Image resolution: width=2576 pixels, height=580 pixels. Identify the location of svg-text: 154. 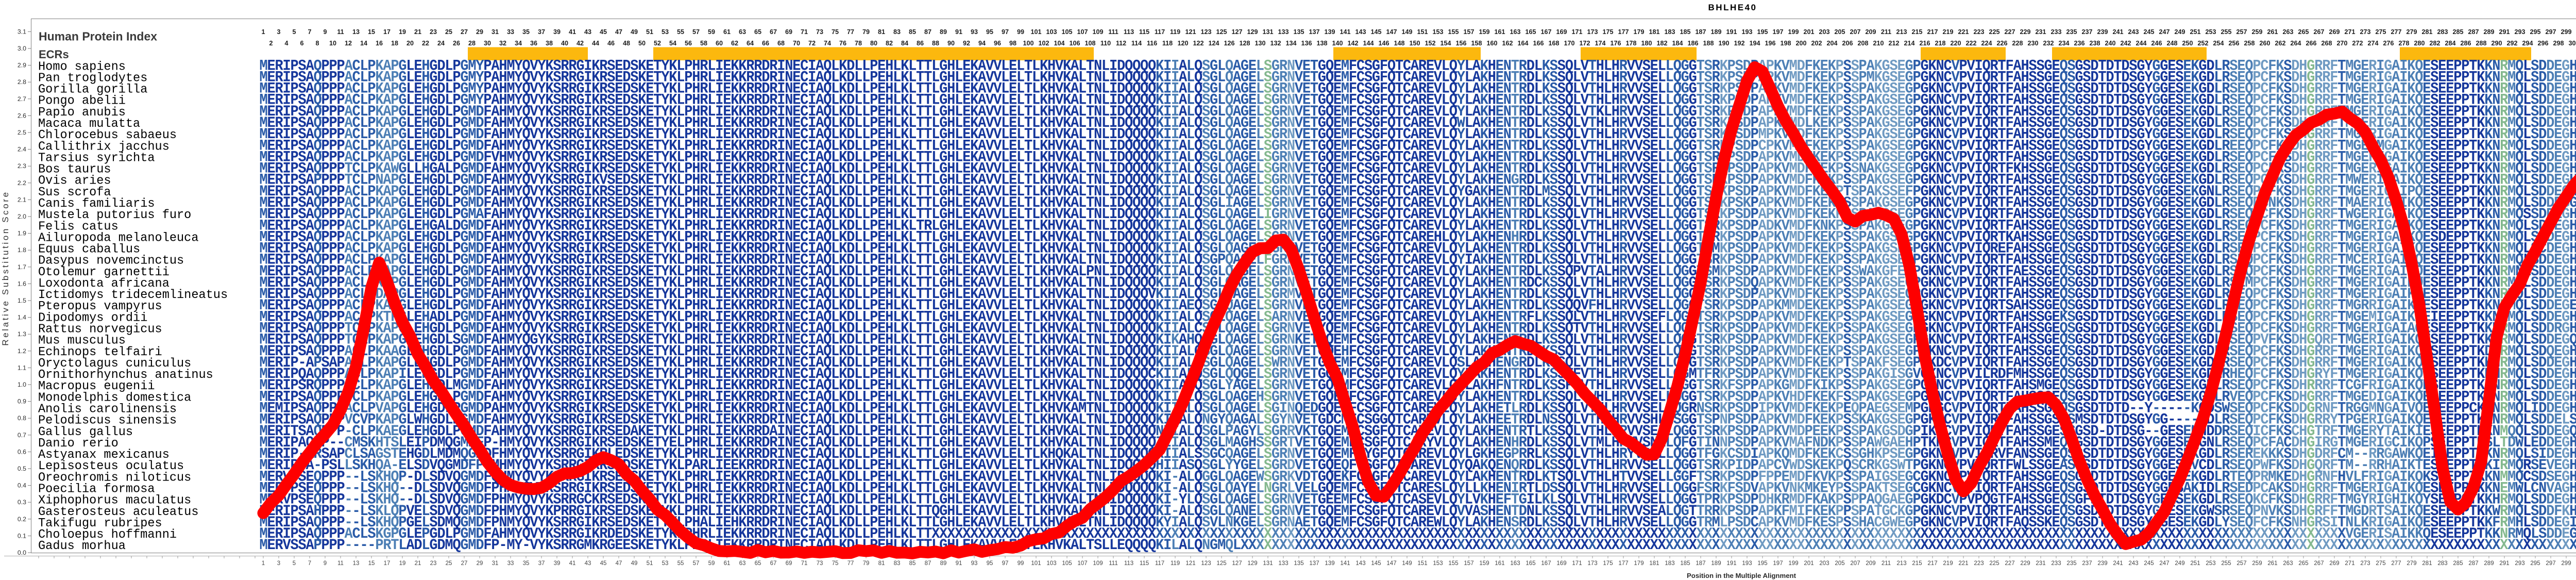
(1445, 43).